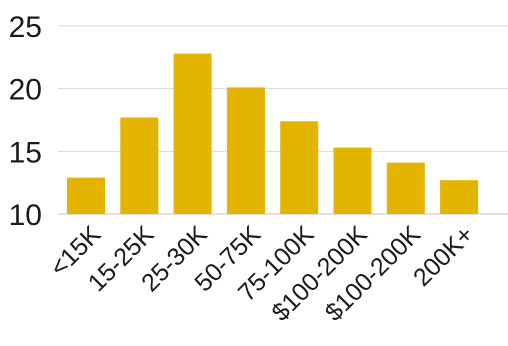 The image size is (508, 346). What do you see at coordinates (443, 255) in the screenshot?
I see `x-tick-label: 200K+` at bounding box center [443, 255].